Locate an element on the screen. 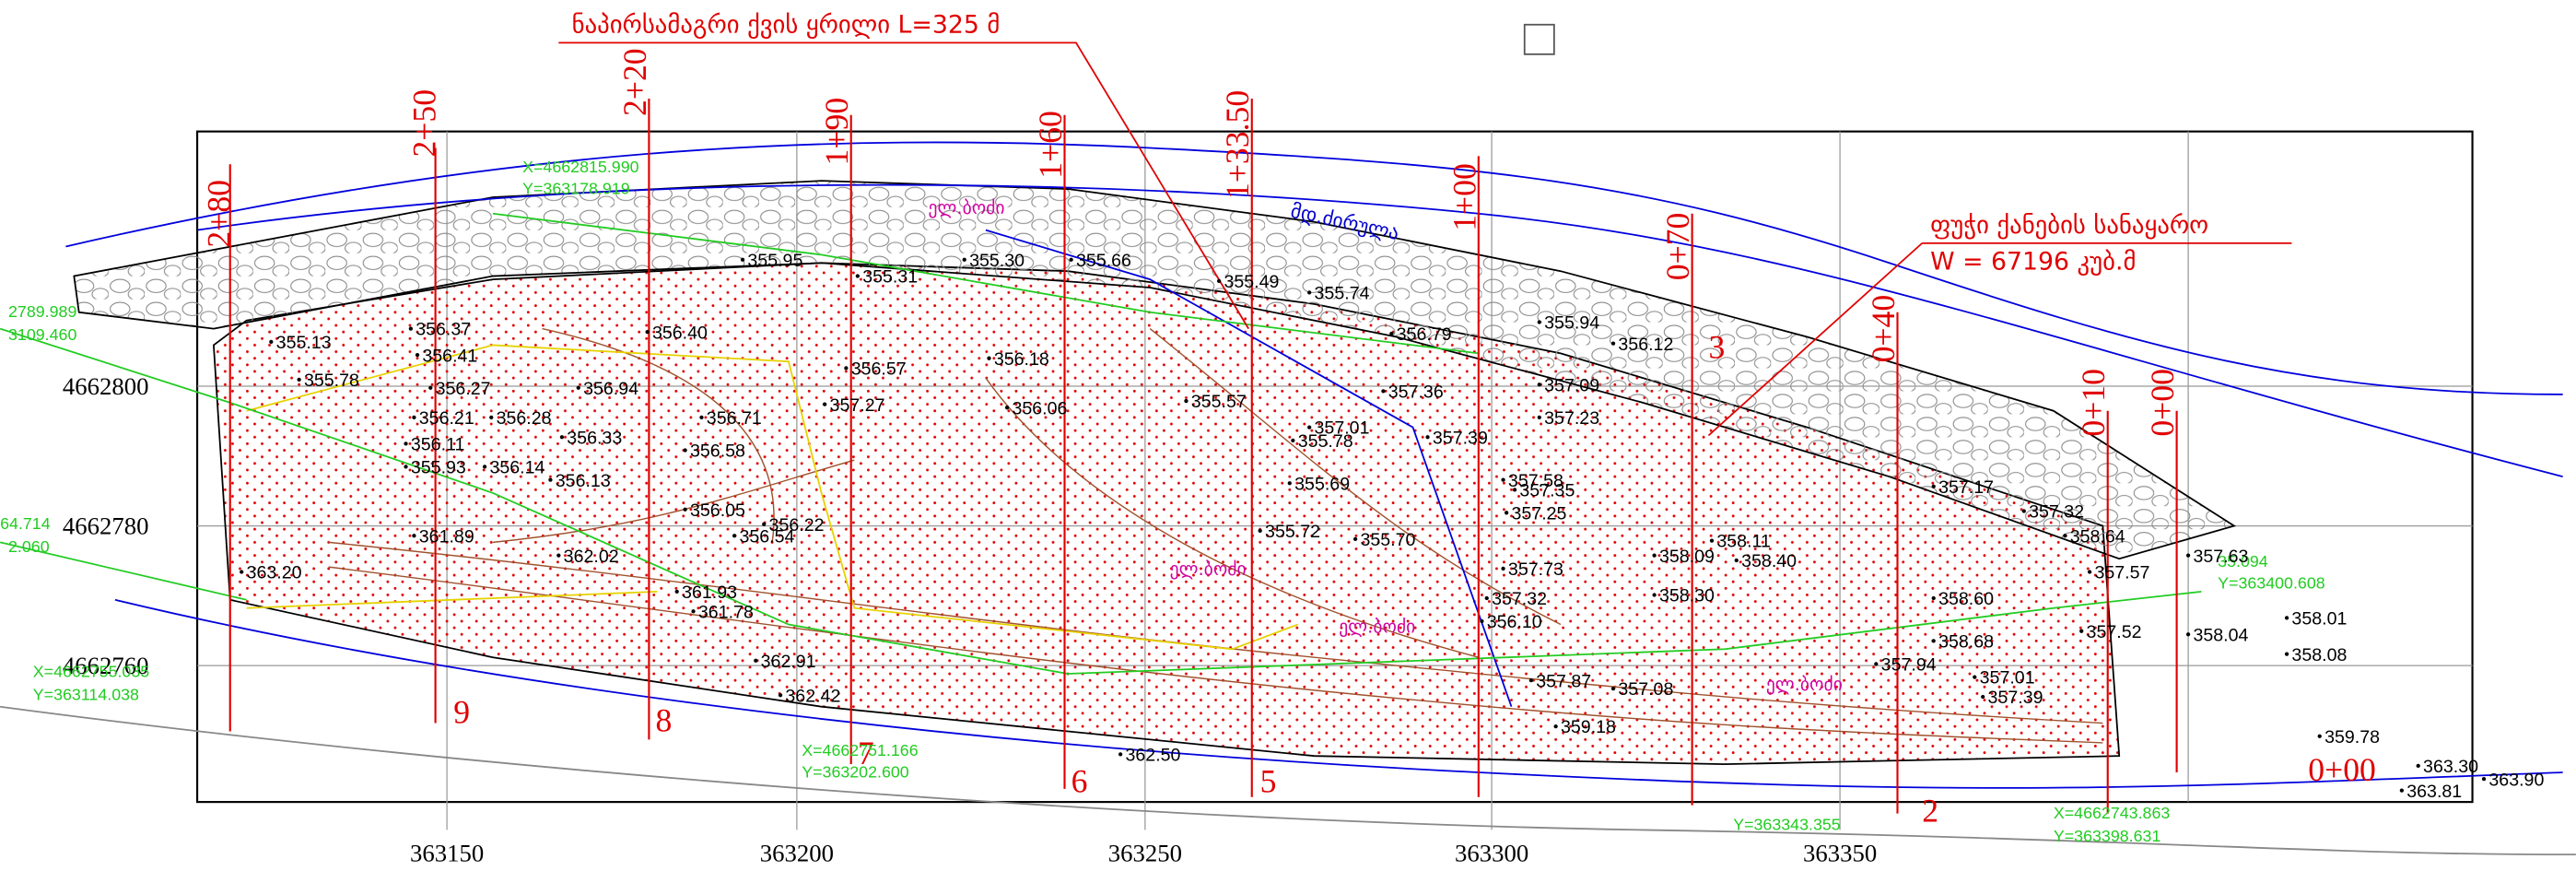 The width and height of the screenshot is (2576, 871). elevation-label: 358.04 is located at coordinates (2220, 635).